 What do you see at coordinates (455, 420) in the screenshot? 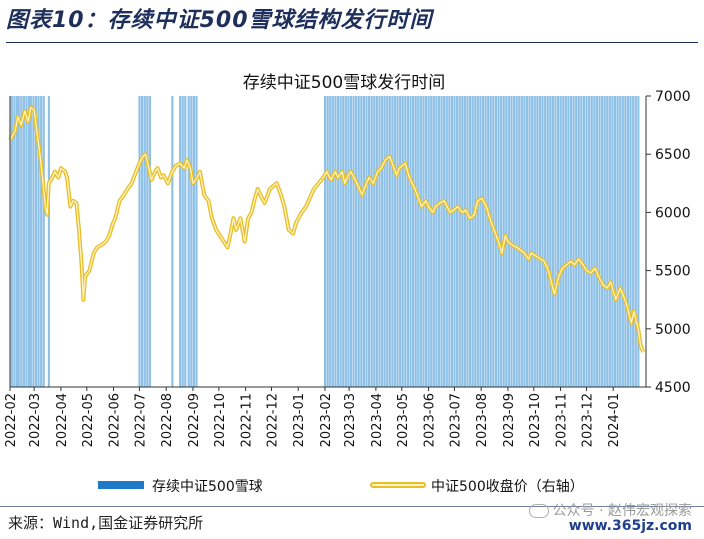
I see `x-axis-tick-label: 2023-07` at bounding box center [455, 420].